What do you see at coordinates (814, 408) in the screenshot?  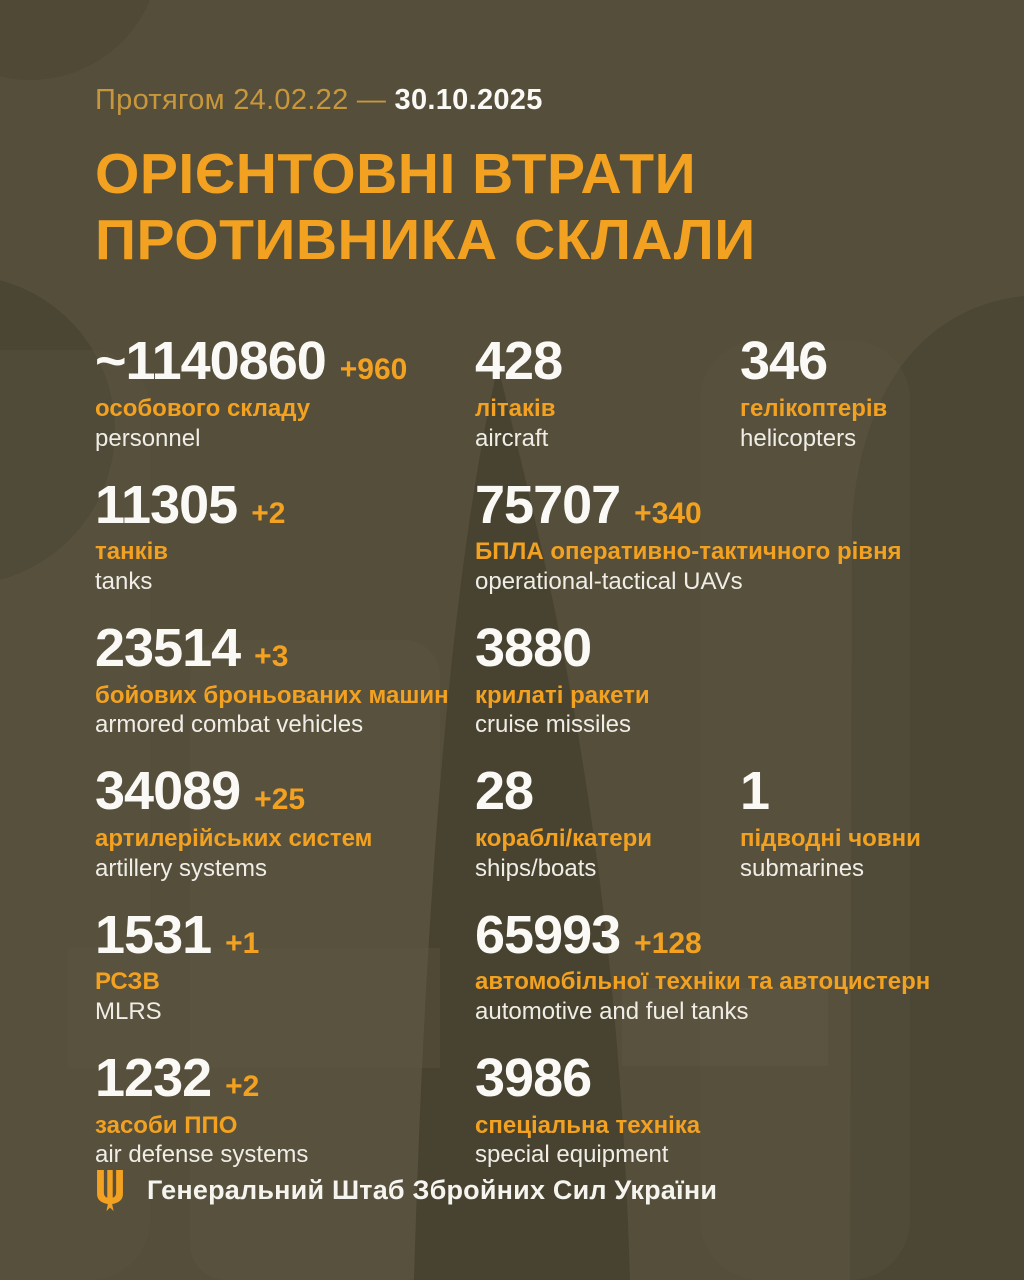 I see `stat-label-uk: гелікоптерів` at bounding box center [814, 408].